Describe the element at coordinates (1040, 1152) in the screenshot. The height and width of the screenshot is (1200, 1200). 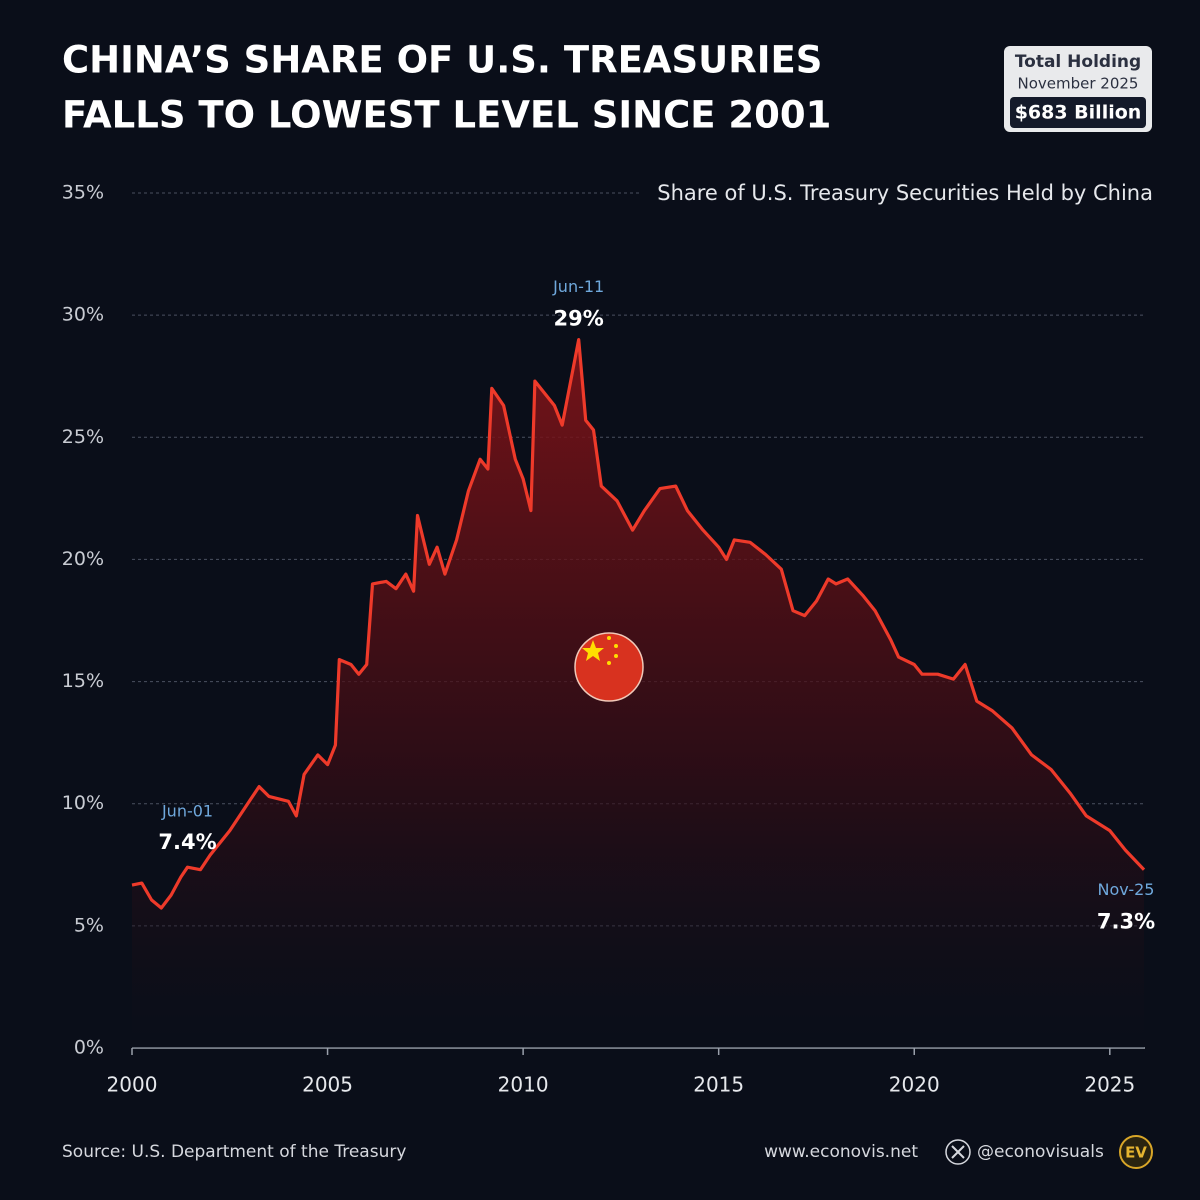
I see `handle: @econovisuals` at that location.